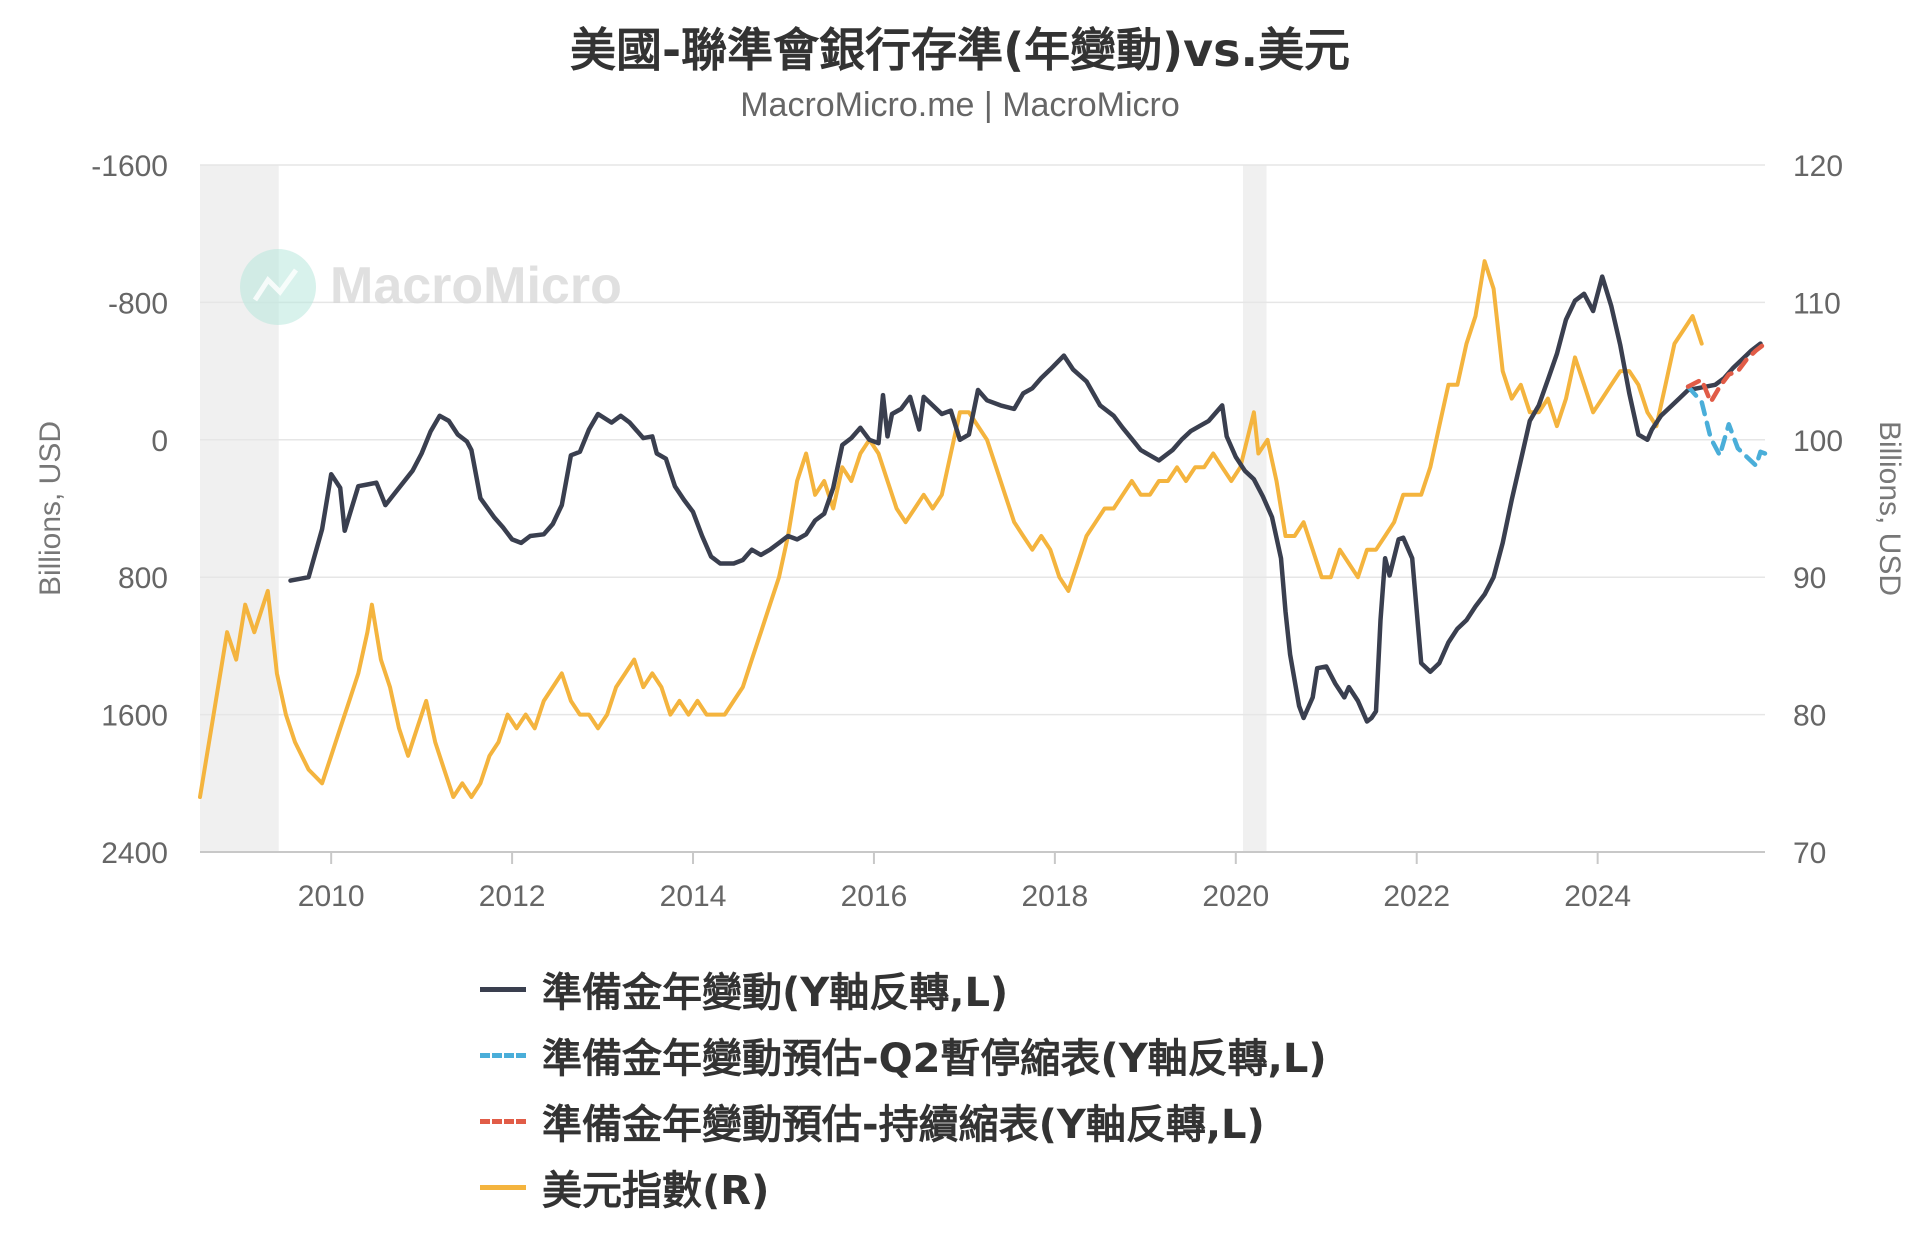 The image size is (1920, 1250). What do you see at coordinates (138, 303) in the screenshot?
I see `left-tick-label: -800` at bounding box center [138, 303].